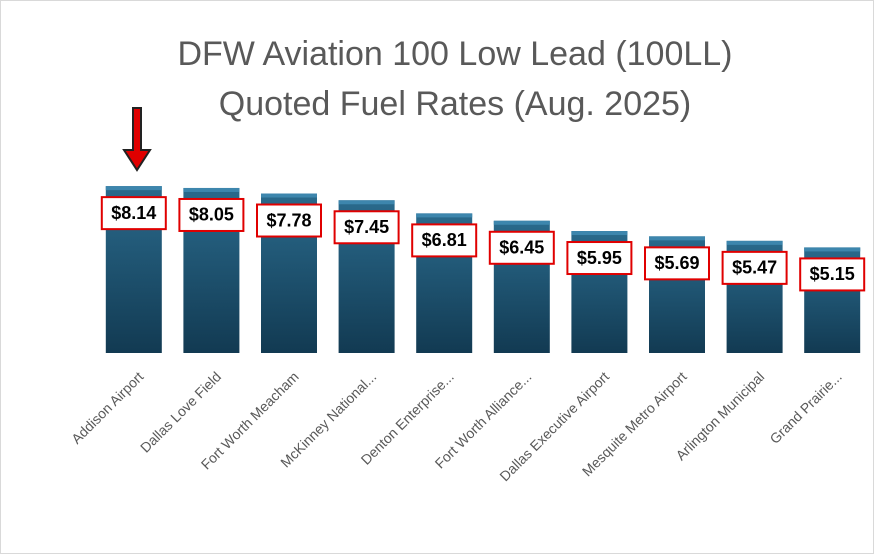 The image size is (874, 554). I want to click on value-label: $7.78, so click(288, 220).